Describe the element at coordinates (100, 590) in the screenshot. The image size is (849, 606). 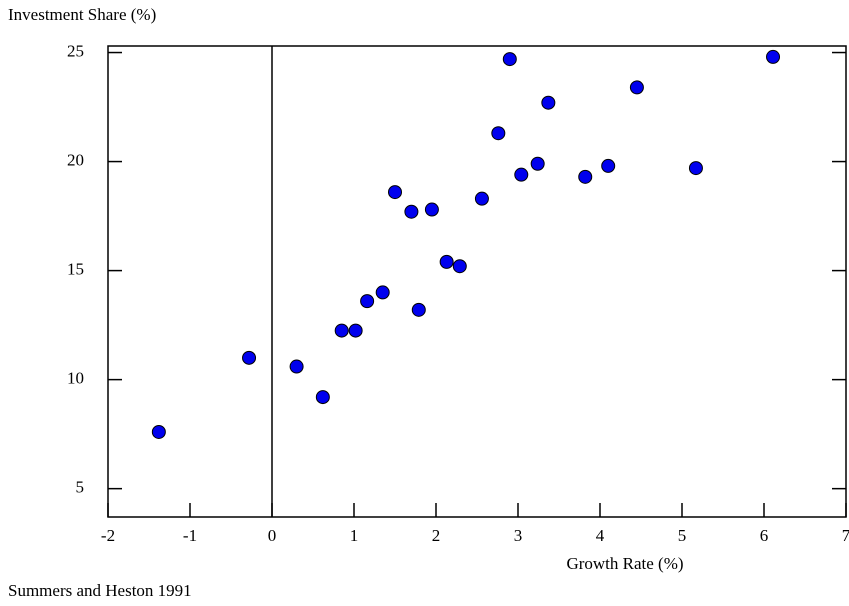
I see `source-note: Summers and Heston 1991` at that location.